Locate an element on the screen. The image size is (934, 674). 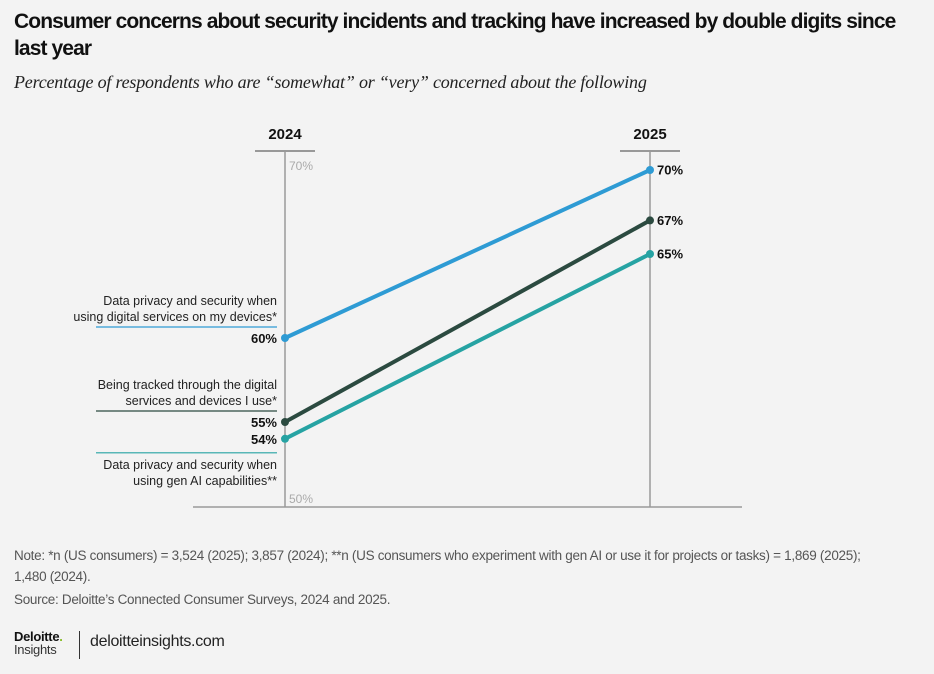
series-label-1-line-1: services and devices I use* is located at coordinates (202, 401).